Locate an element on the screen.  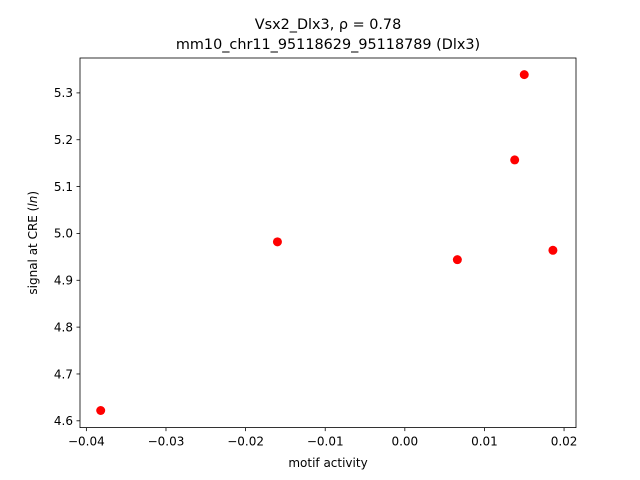
y-tick-label-6: 5.1 is located at coordinates (63, 187).